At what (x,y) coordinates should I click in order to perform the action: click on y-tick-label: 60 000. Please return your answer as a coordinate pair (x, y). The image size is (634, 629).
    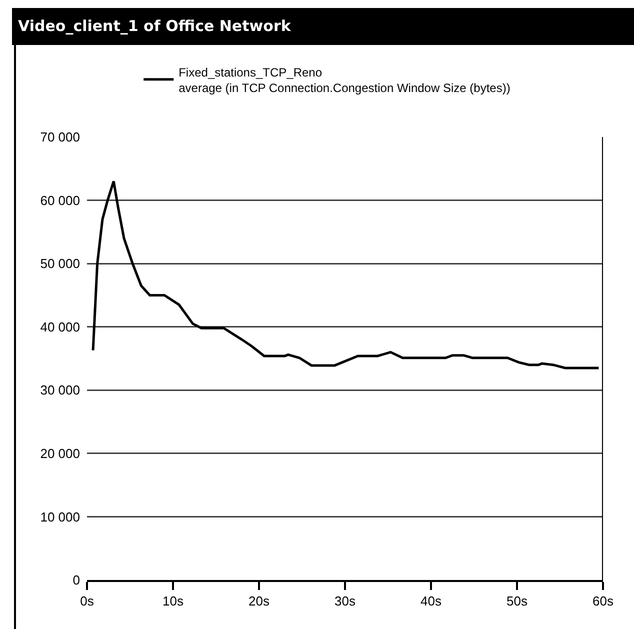
    Looking at the image, I should click on (60, 200).